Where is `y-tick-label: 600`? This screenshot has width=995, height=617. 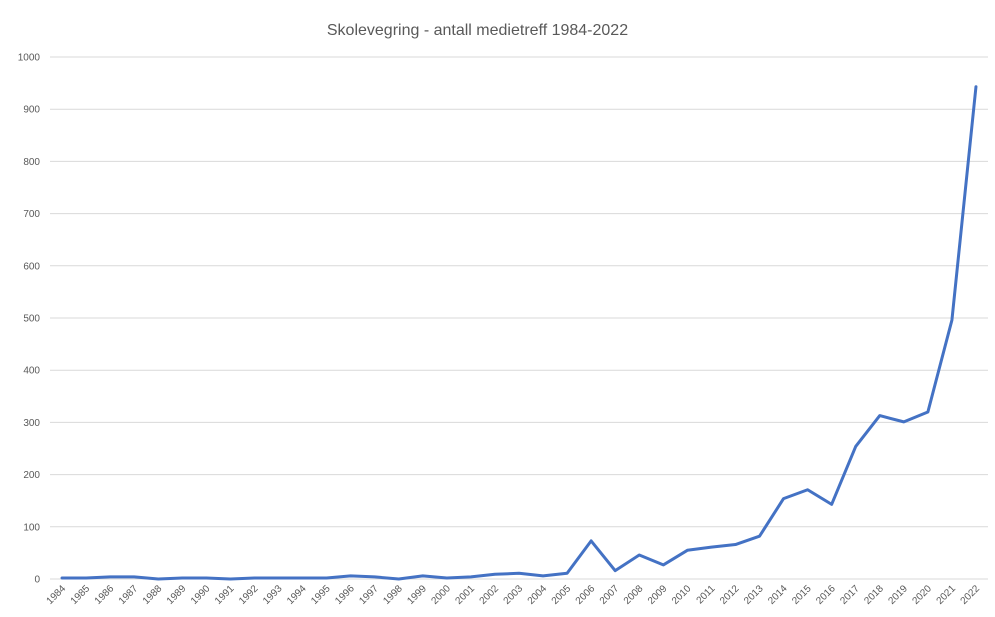 y-tick-label: 600 is located at coordinates (31, 266).